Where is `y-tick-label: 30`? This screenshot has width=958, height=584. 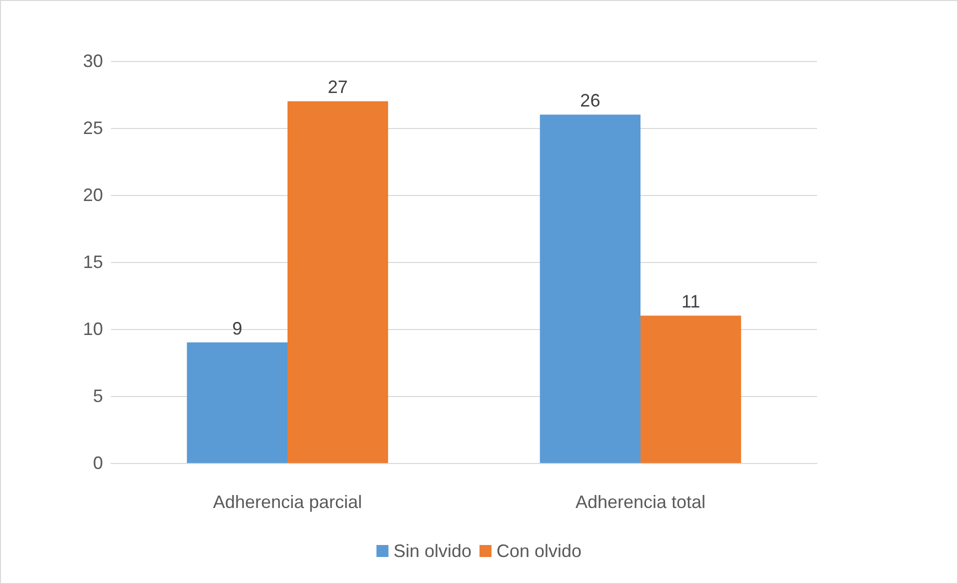
y-tick-label: 30 is located at coordinates (92, 61).